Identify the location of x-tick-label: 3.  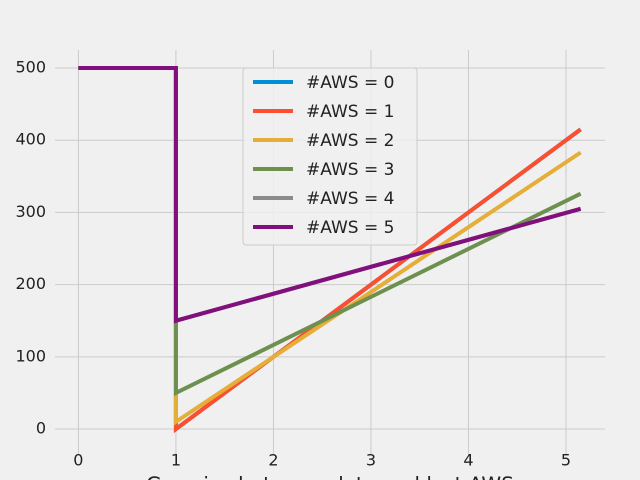
(371, 460).